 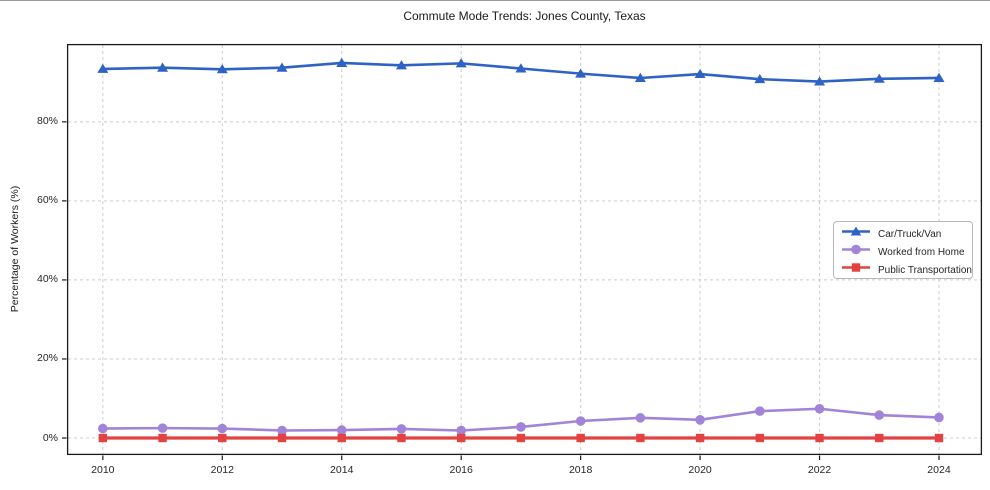 I want to click on x-tick-label: 2018, so click(x=580, y=470).